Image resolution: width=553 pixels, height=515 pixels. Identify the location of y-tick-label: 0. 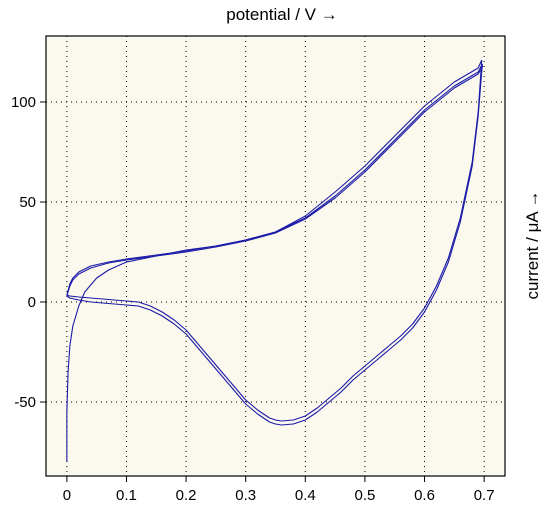
(32, 302).